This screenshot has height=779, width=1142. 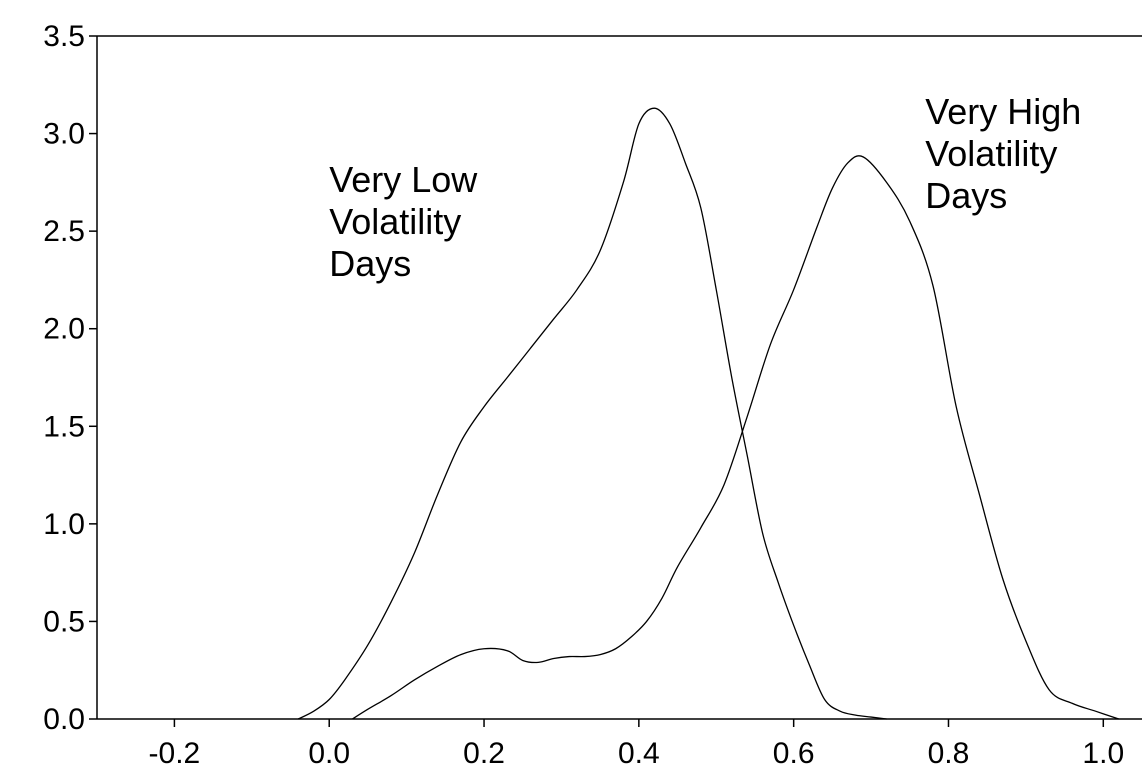 What do you see at coordinates (64, 329) in the screenshot?
I see `y-tick-label: 2.0` at bounding box center [64, 329].